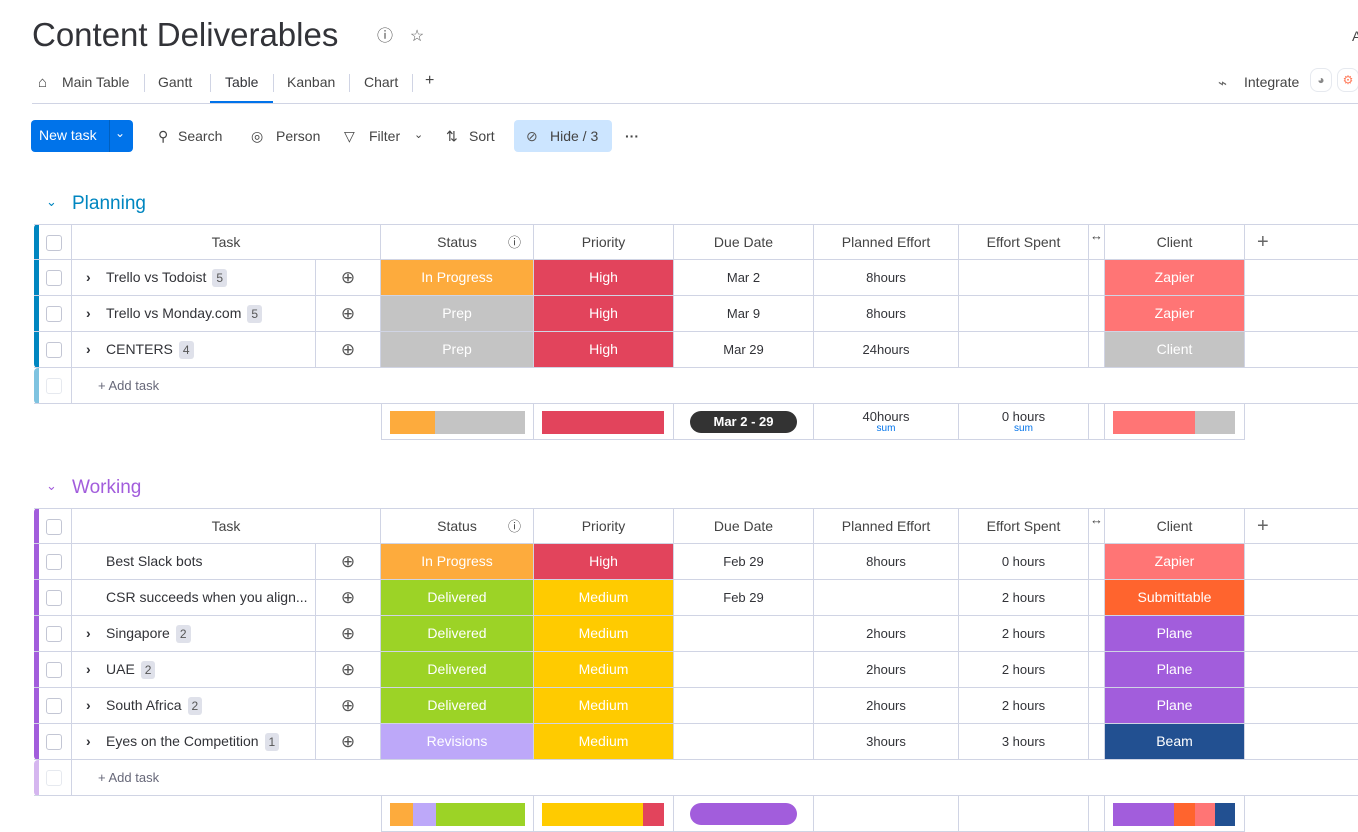 Image resolution: width=1358 pixels, height=832 pixels. I want to click on column-header-status: Status ⓘ, so click(457, 526).